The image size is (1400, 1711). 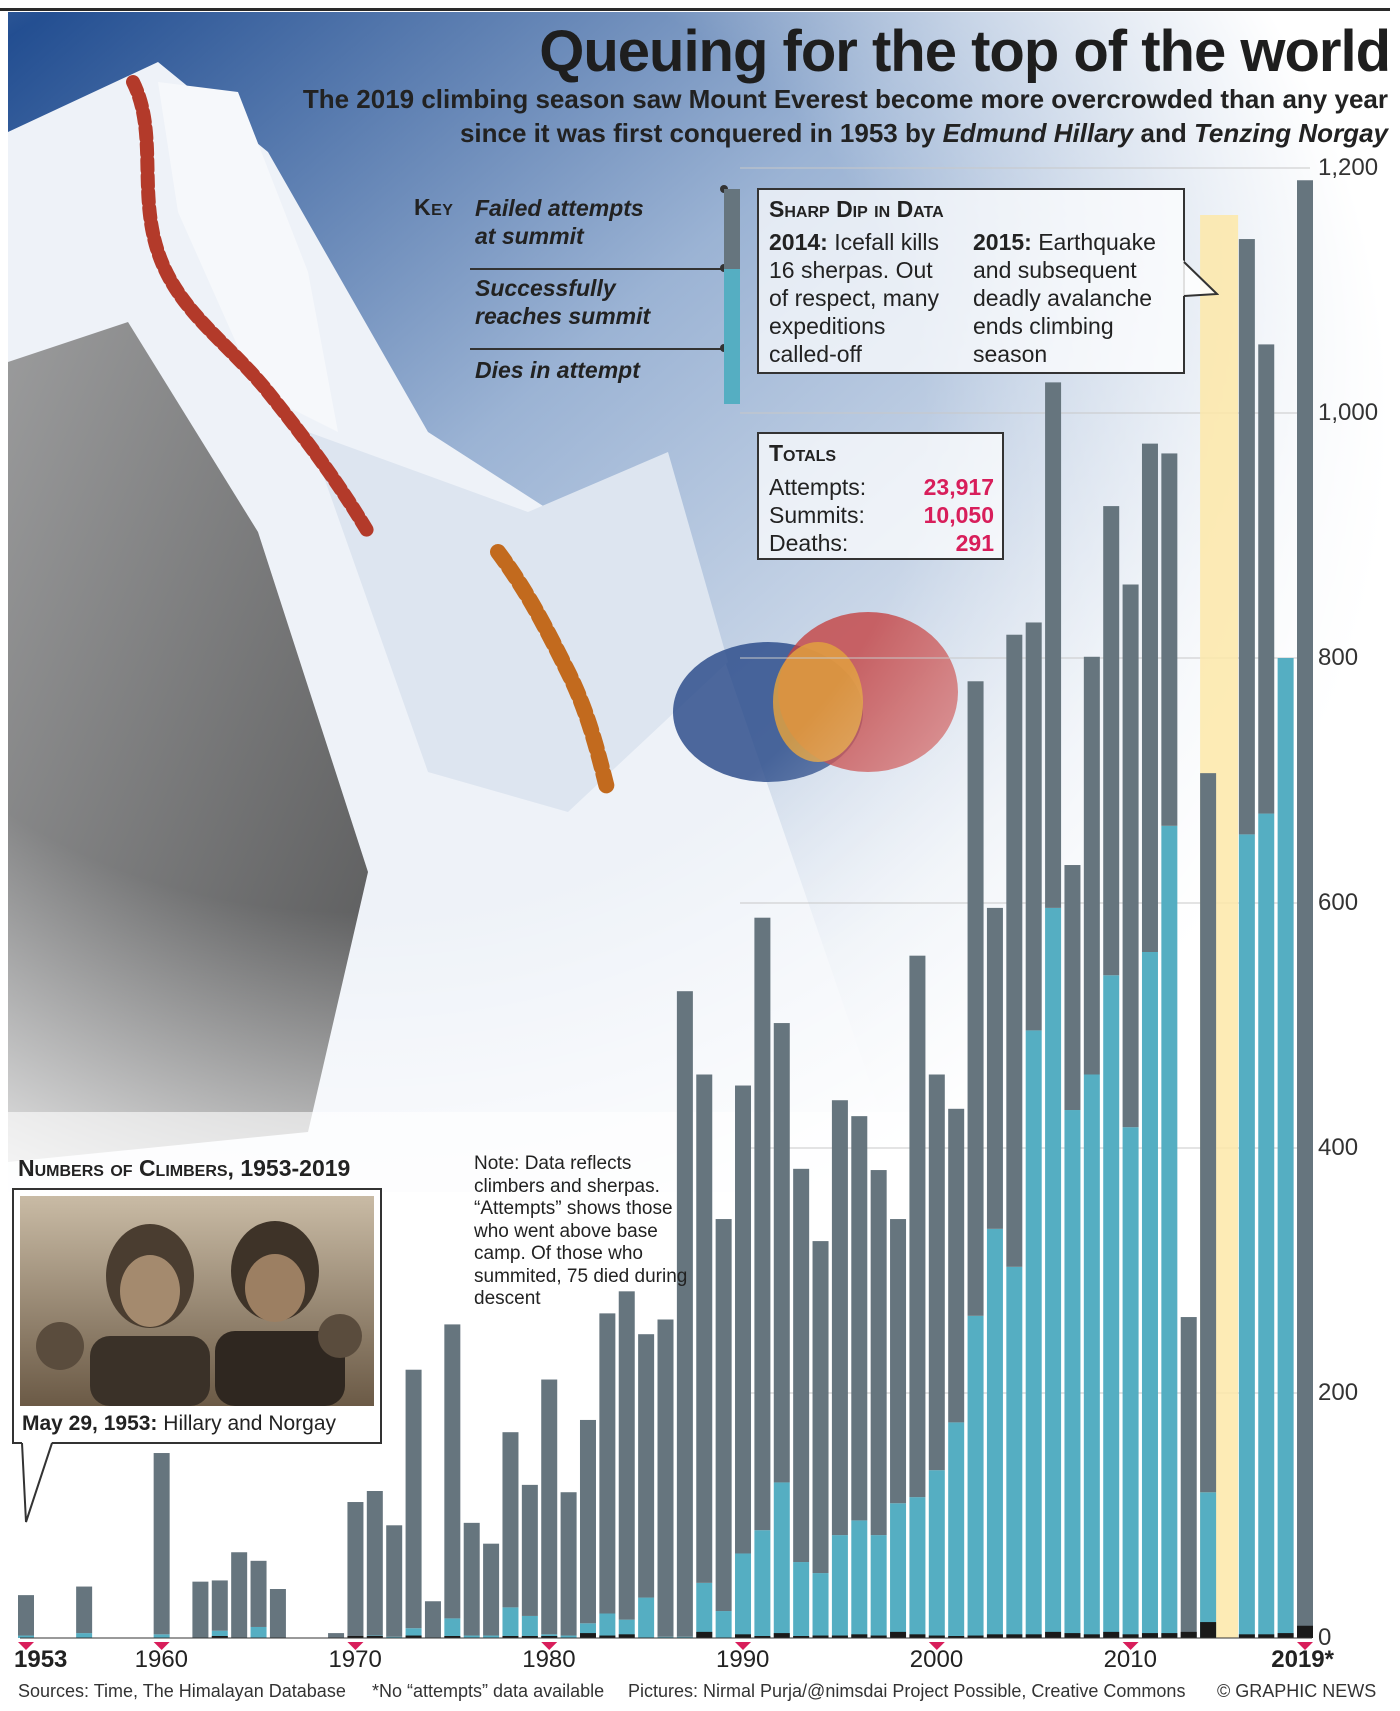 I want to click on subtitle-name-norgay: Tenzing Norgay, so click(x=1290, y=133).